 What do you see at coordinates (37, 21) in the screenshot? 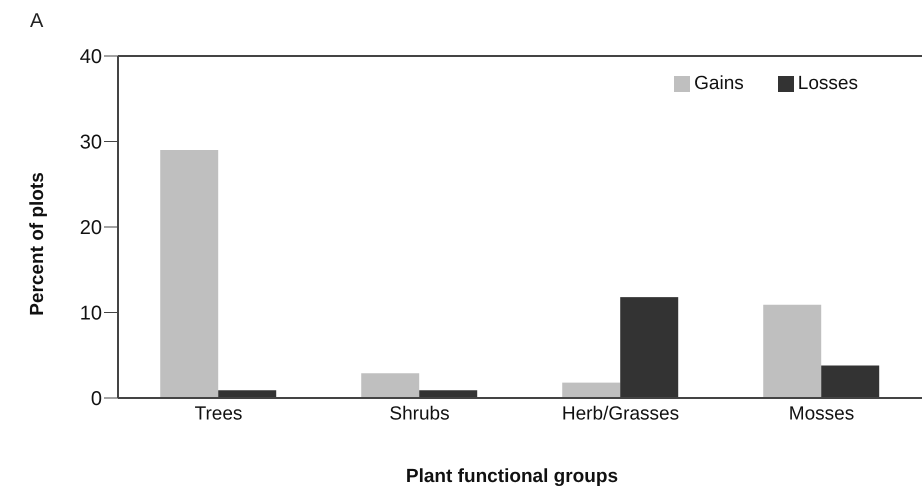
I see `chart-title: A` at bounding box center [37, 21].